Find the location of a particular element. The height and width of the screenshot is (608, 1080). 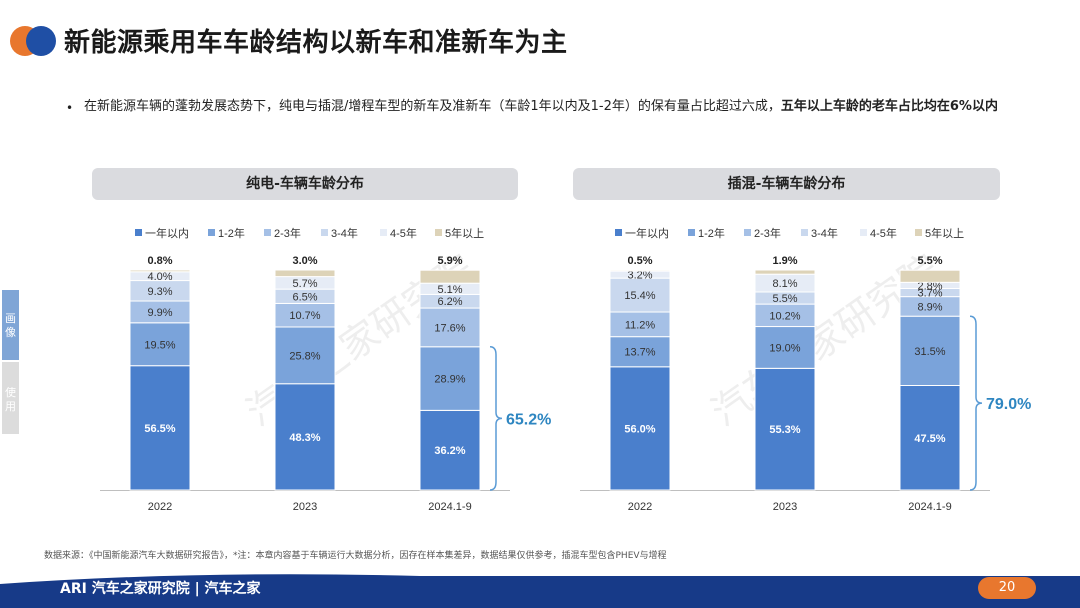

phev-bar-label-2022-3: 15.4% is located at coordinates (639, 296).